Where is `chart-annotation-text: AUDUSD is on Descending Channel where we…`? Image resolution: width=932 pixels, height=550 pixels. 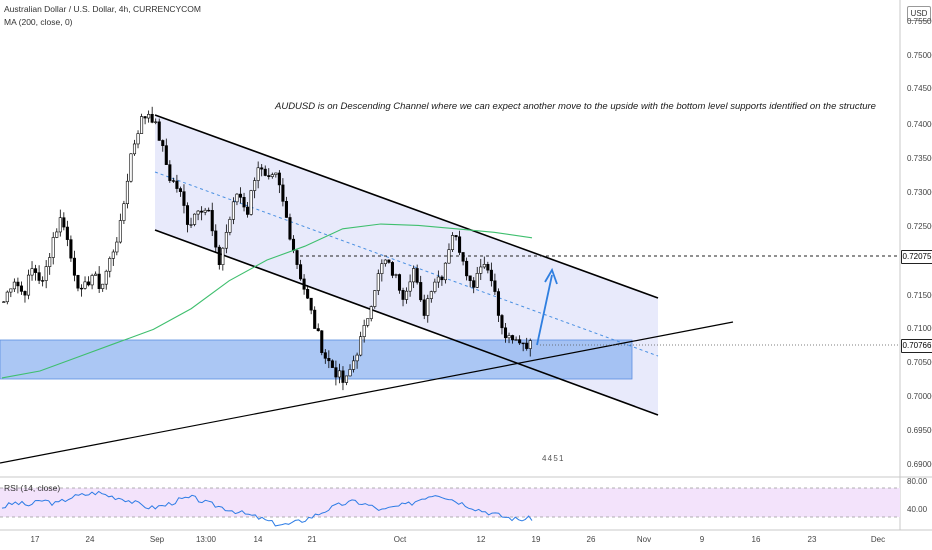 chart-annotation-text: AUDUSD is on Descending Channel where we… is located at coordinates (575, 106).